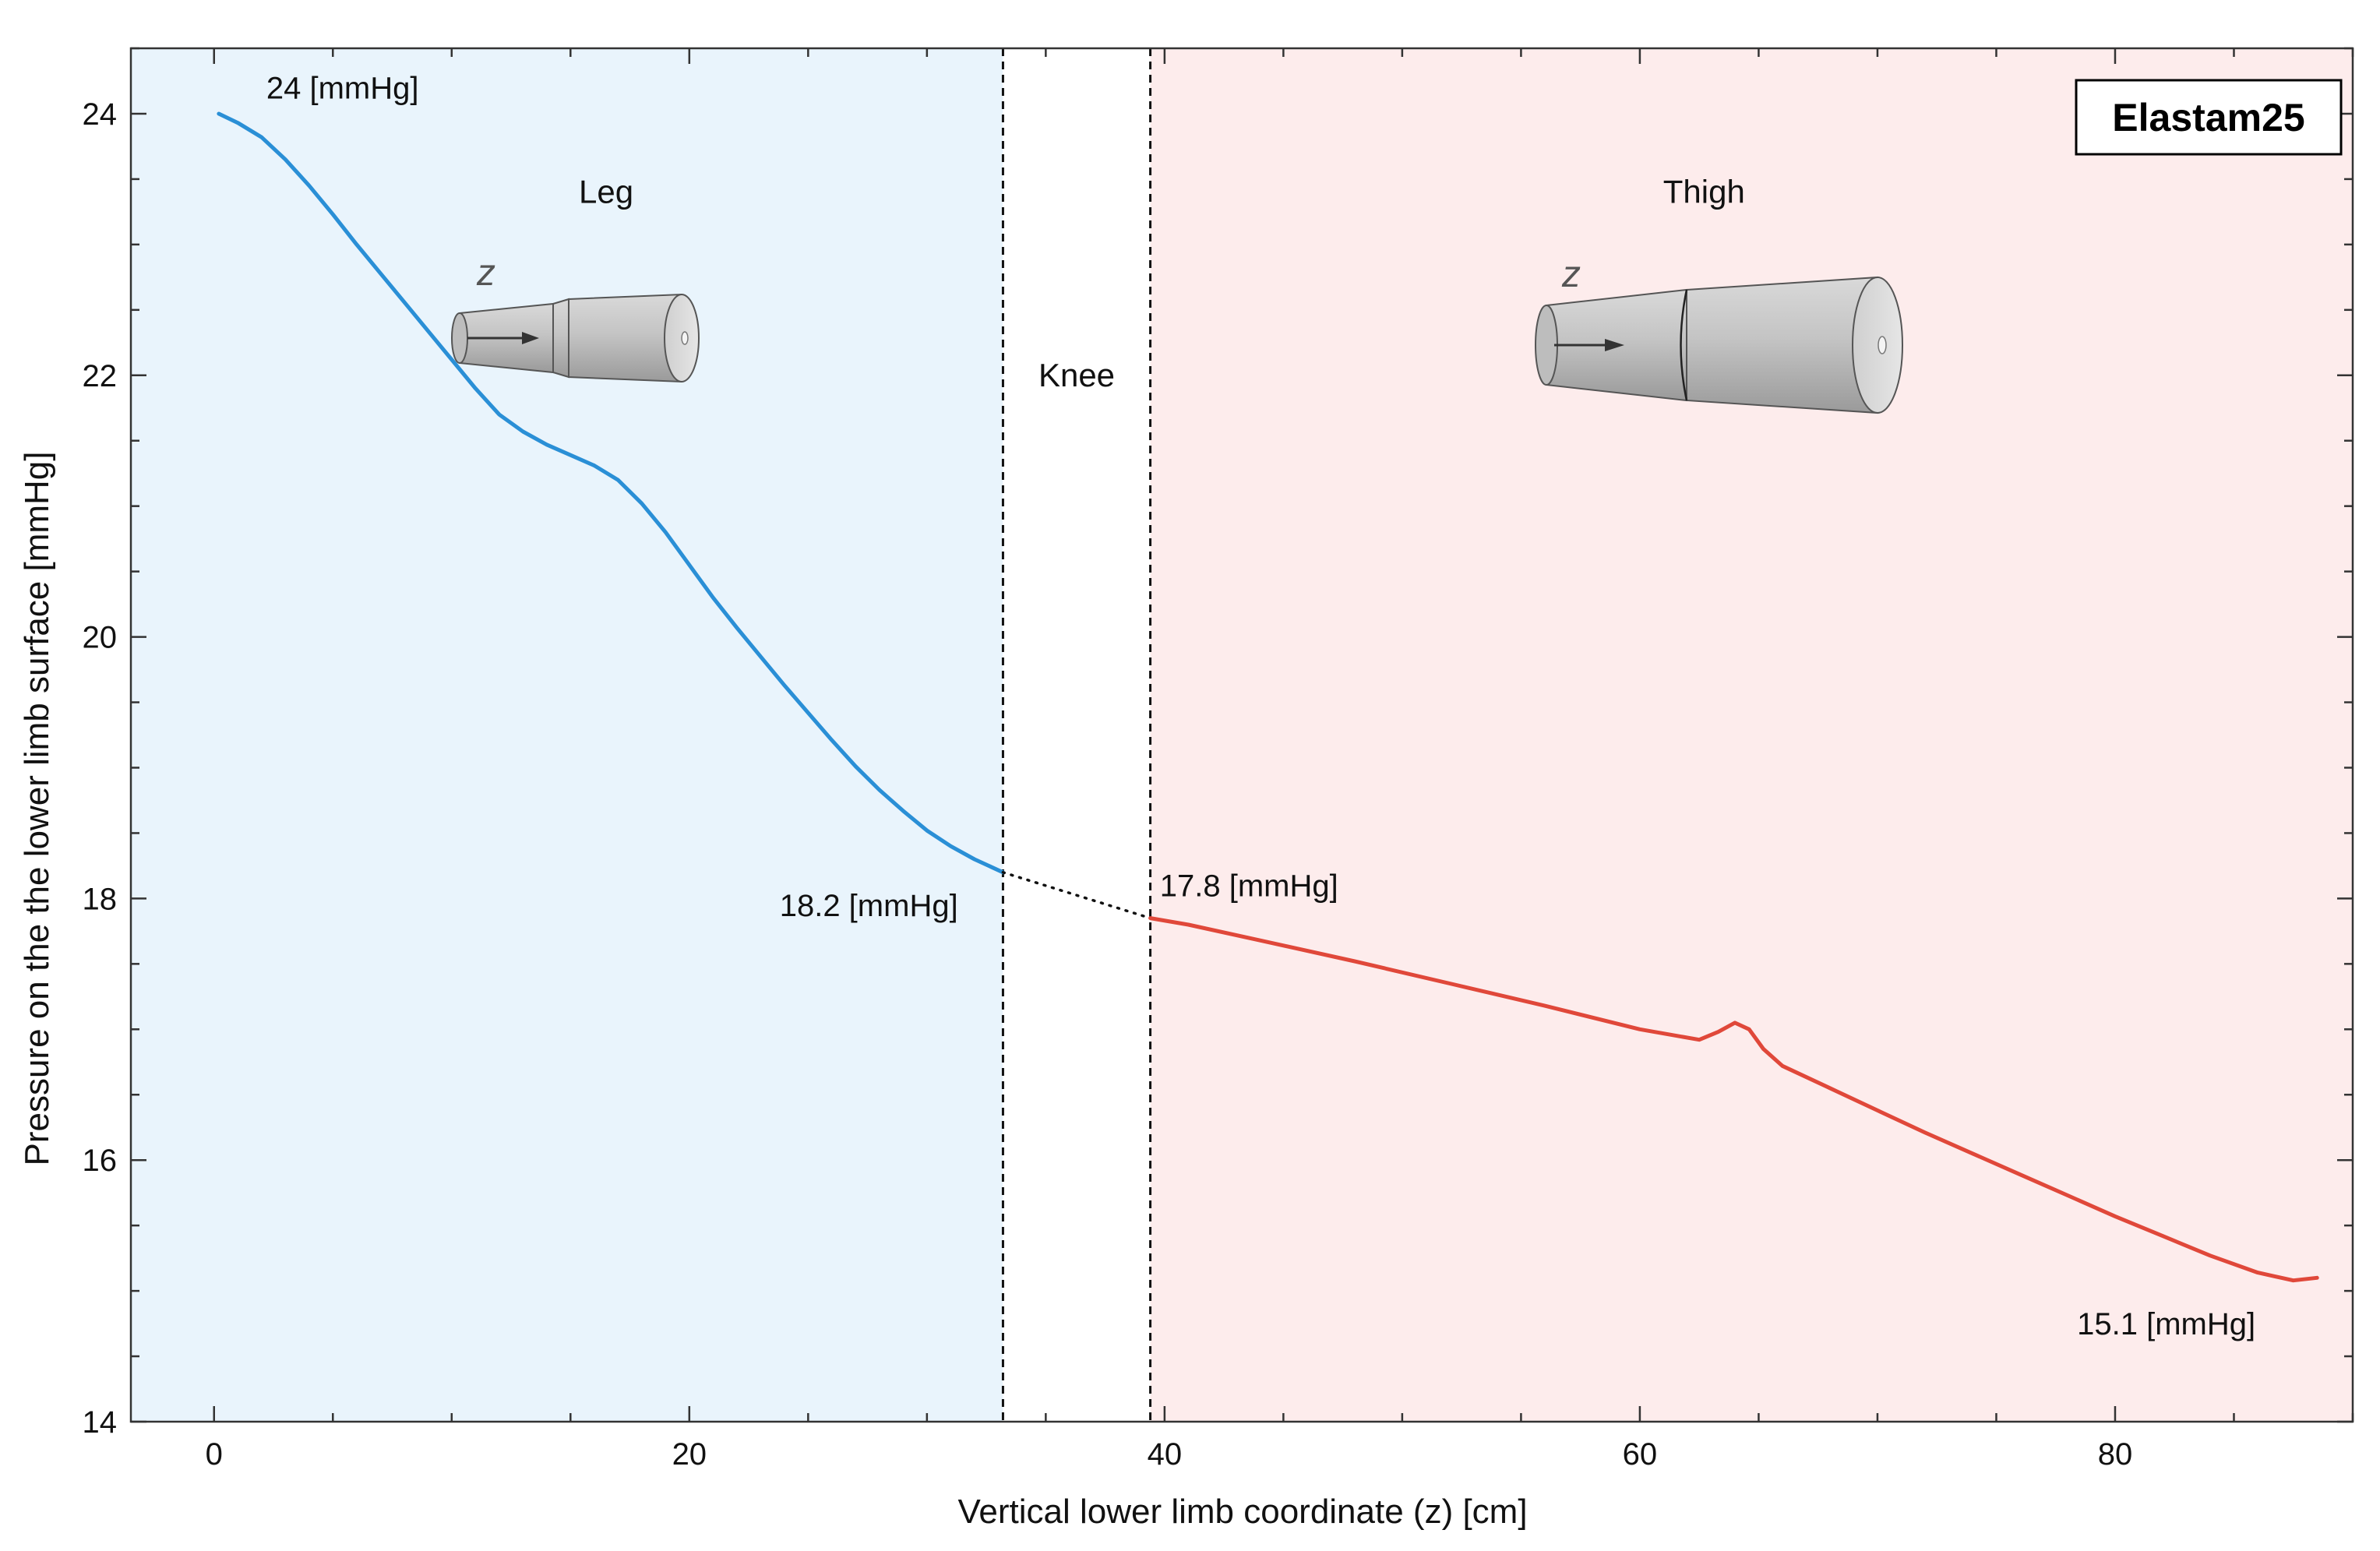 Image resolution: width=2380 pixels, height=1551 pixels. I want to click on y-tick-label: 20, so click(100, 638).